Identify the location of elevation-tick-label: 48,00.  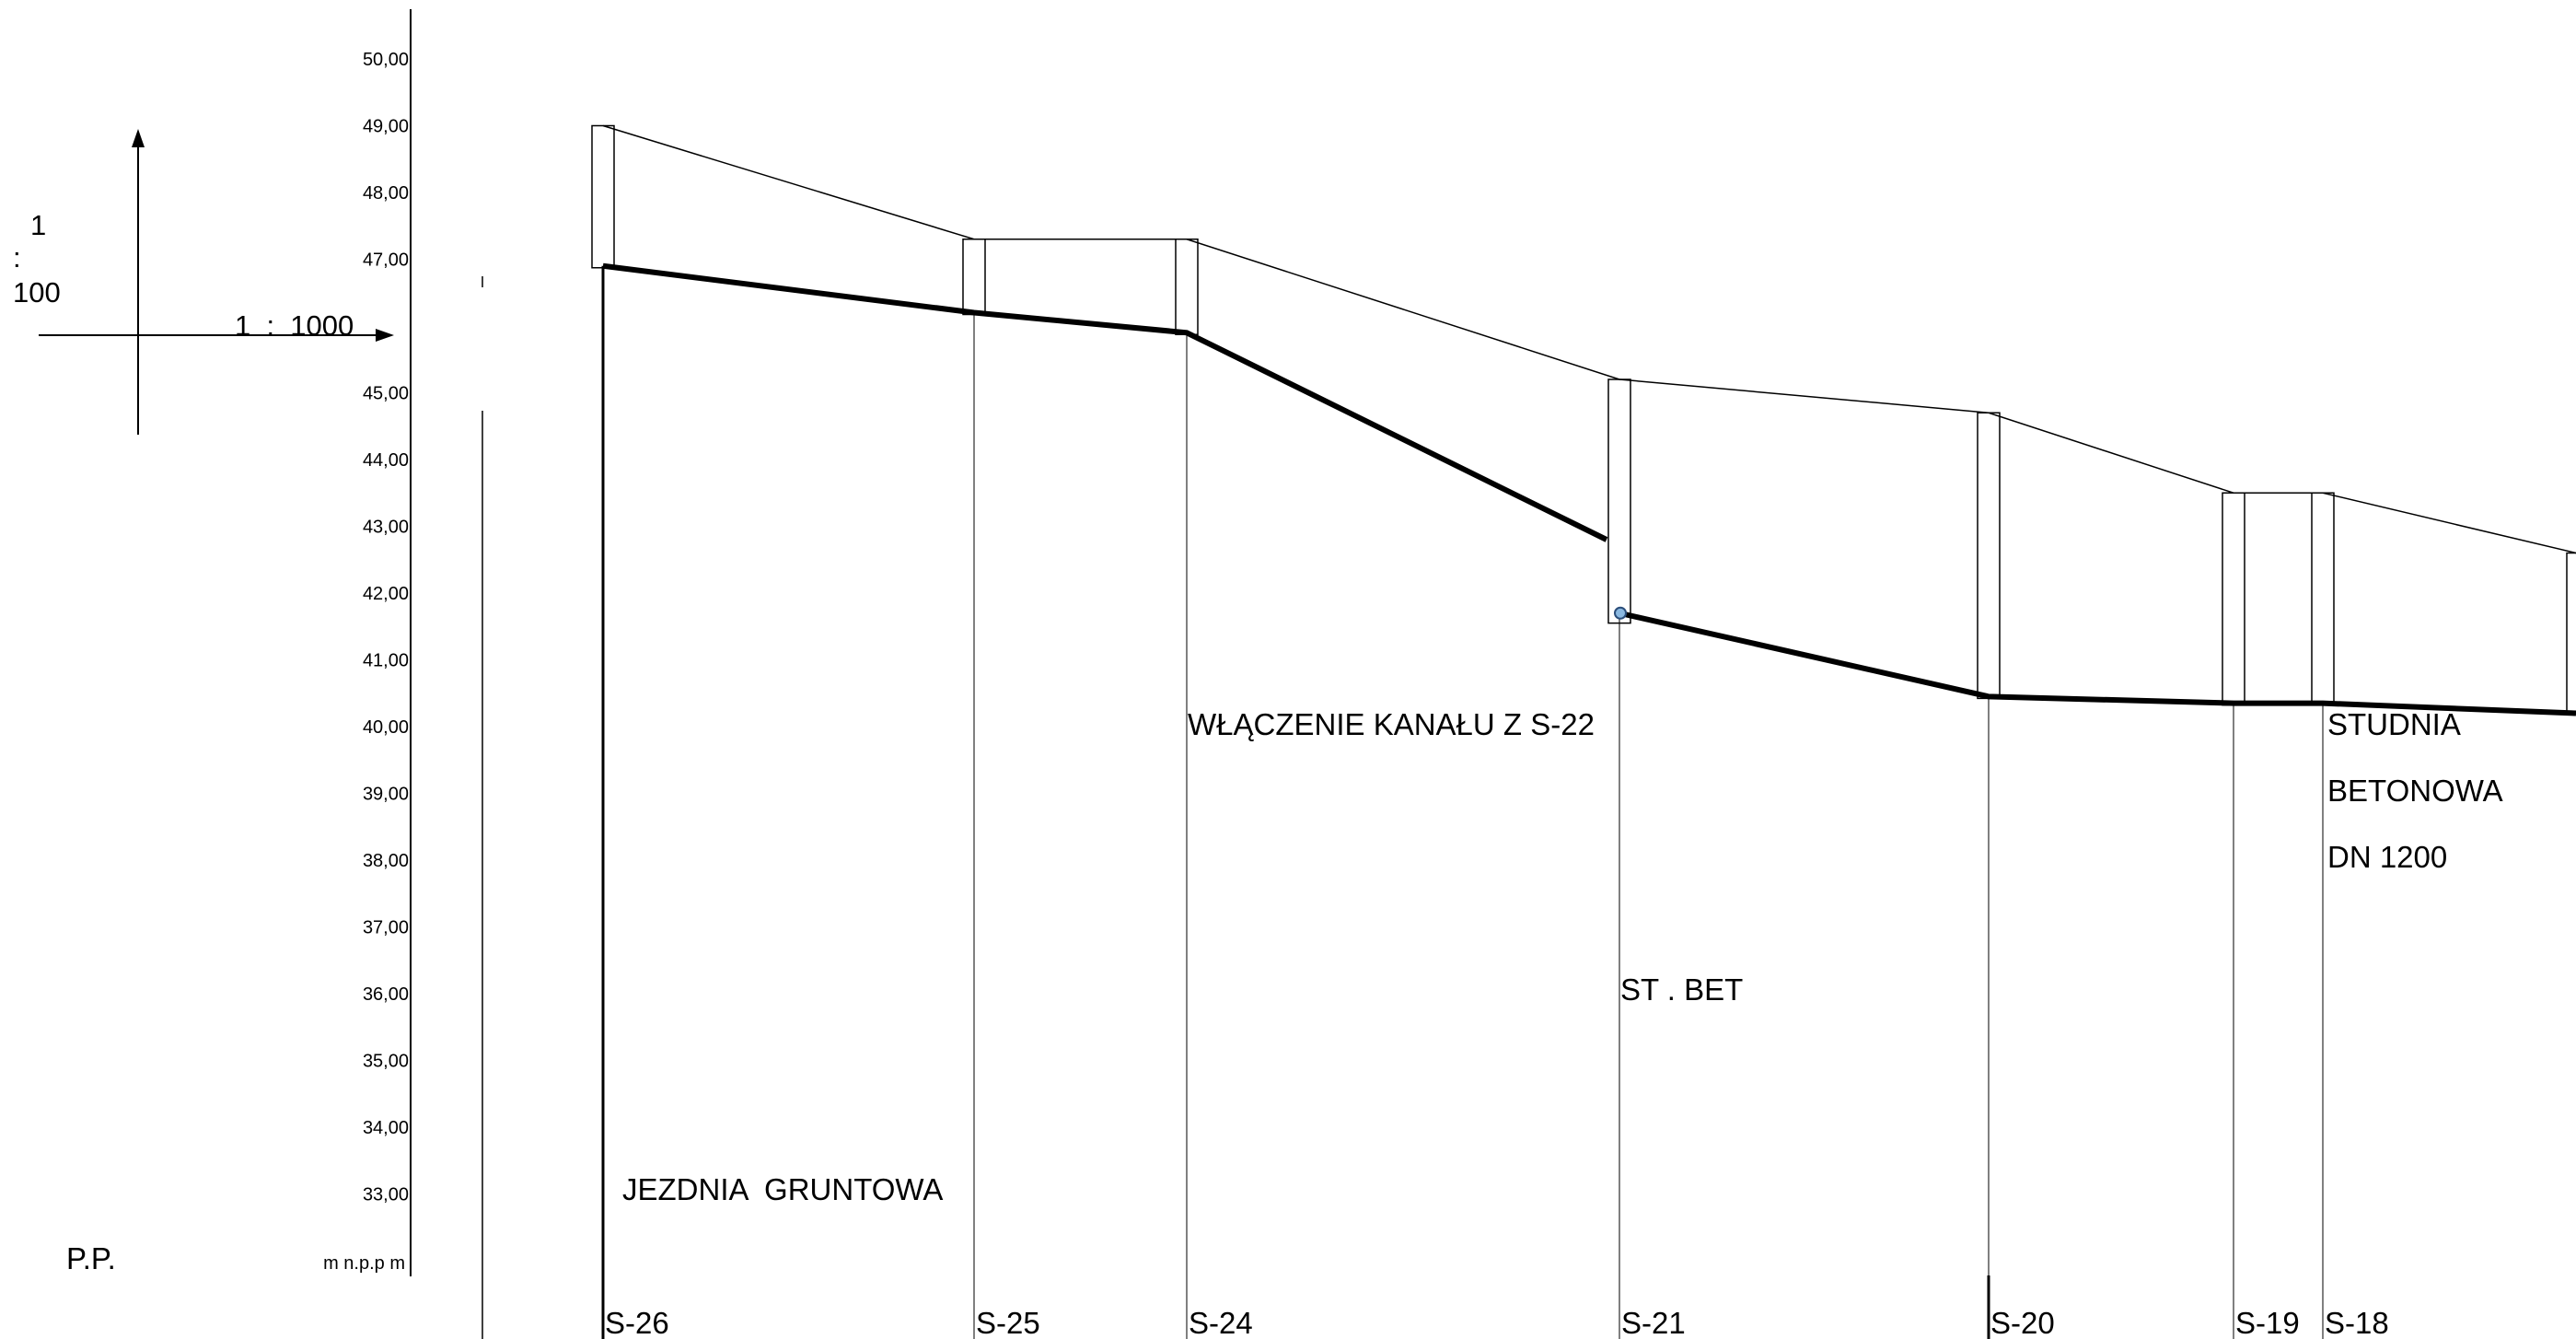
(386, 193).